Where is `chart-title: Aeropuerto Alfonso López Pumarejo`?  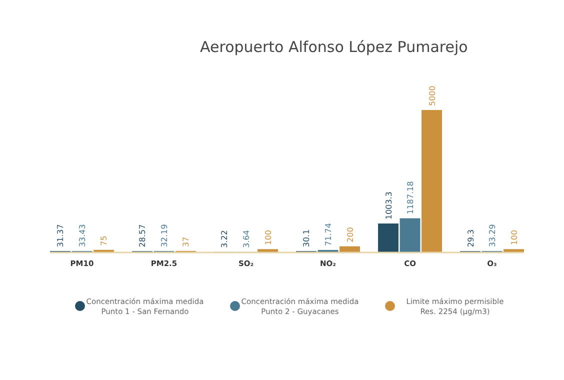 chart-title: Aeropuerto Alfonso López Pumarejo is located at coordinates (334, 47).